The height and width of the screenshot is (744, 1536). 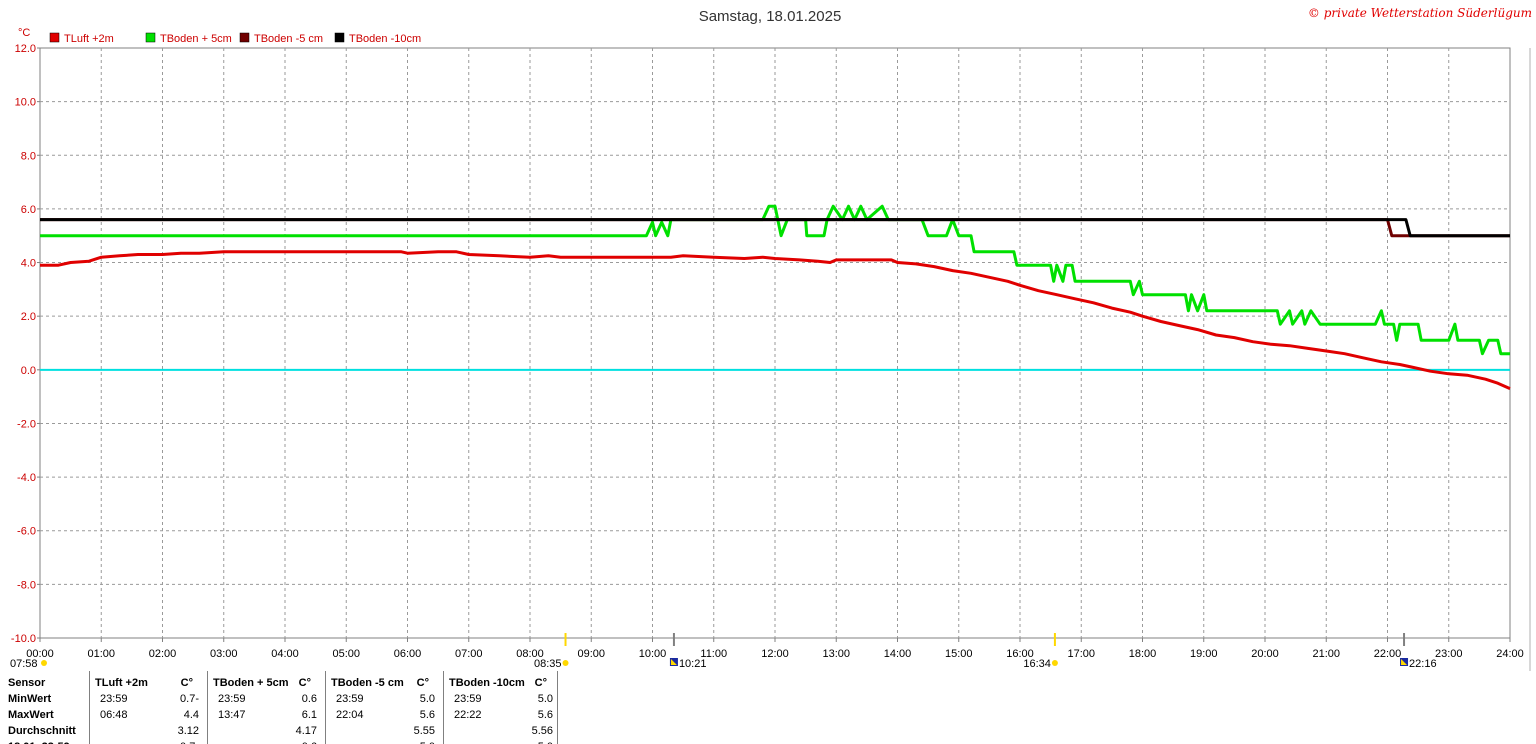 What do you see at coordinates (898, 654) in the screenshot?
I see `x-tick-label: 14:00` at bounding box center [898, 654].